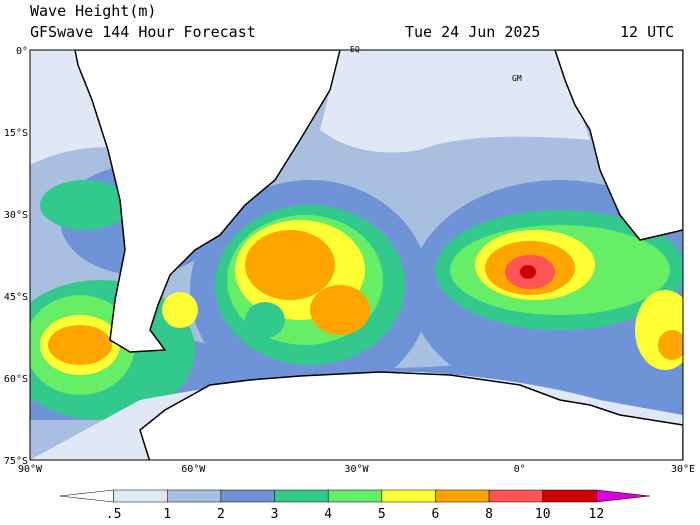  What do you see at coordinates (355, 49) in the screenshot?
I see `map-label: EQ` at bounding box center [355, 49].